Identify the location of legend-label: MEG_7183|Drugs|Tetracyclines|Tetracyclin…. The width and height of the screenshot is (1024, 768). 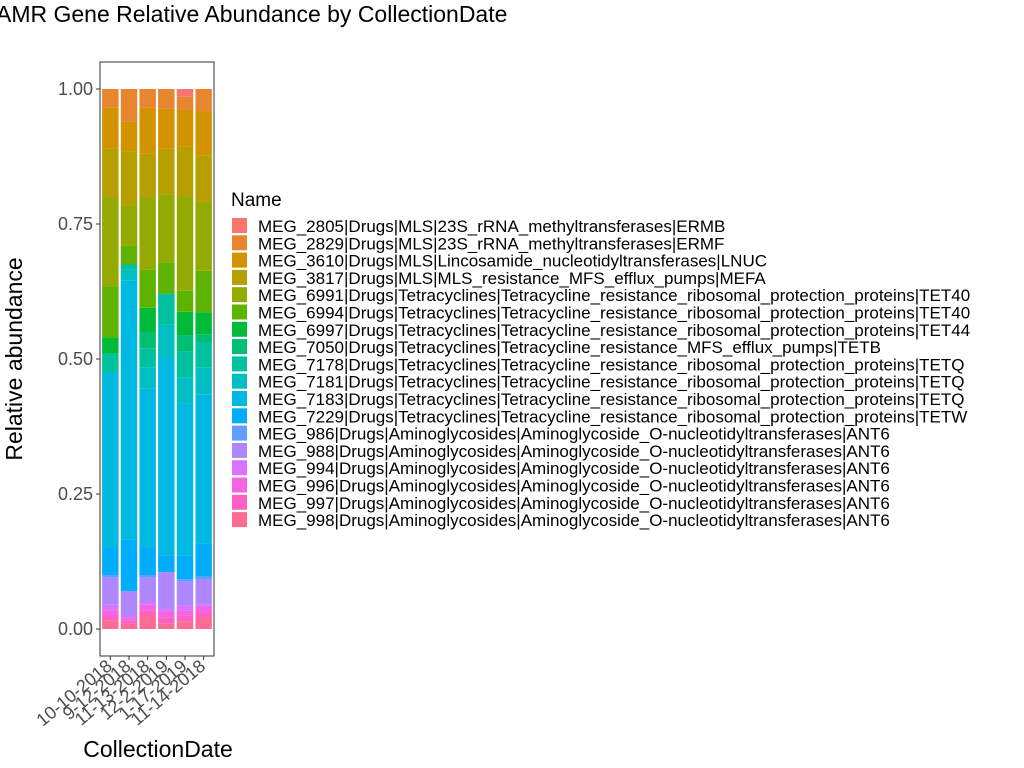
(611, 399).